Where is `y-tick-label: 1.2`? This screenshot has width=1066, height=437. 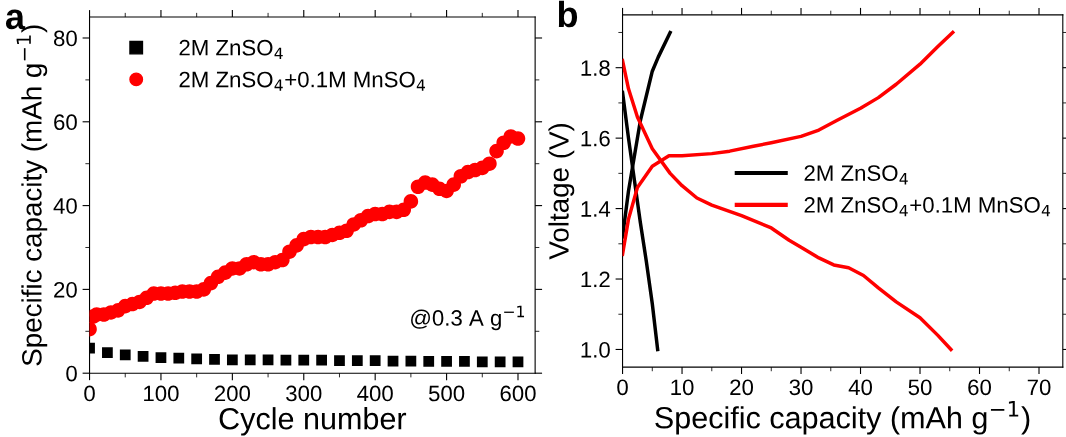 y-tick-label: 1.2 is located at coordinates (595, 279).